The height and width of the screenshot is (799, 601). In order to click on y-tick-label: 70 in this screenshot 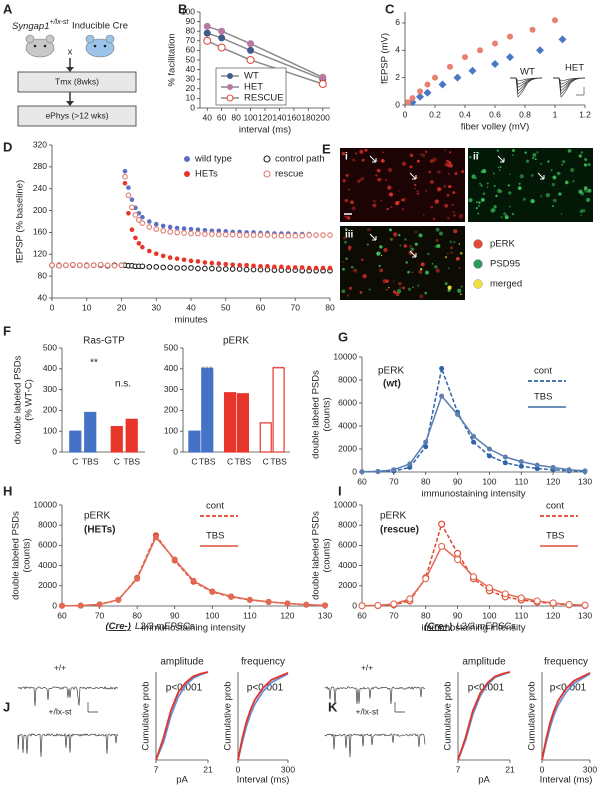, I will do `click(191, 40)`.